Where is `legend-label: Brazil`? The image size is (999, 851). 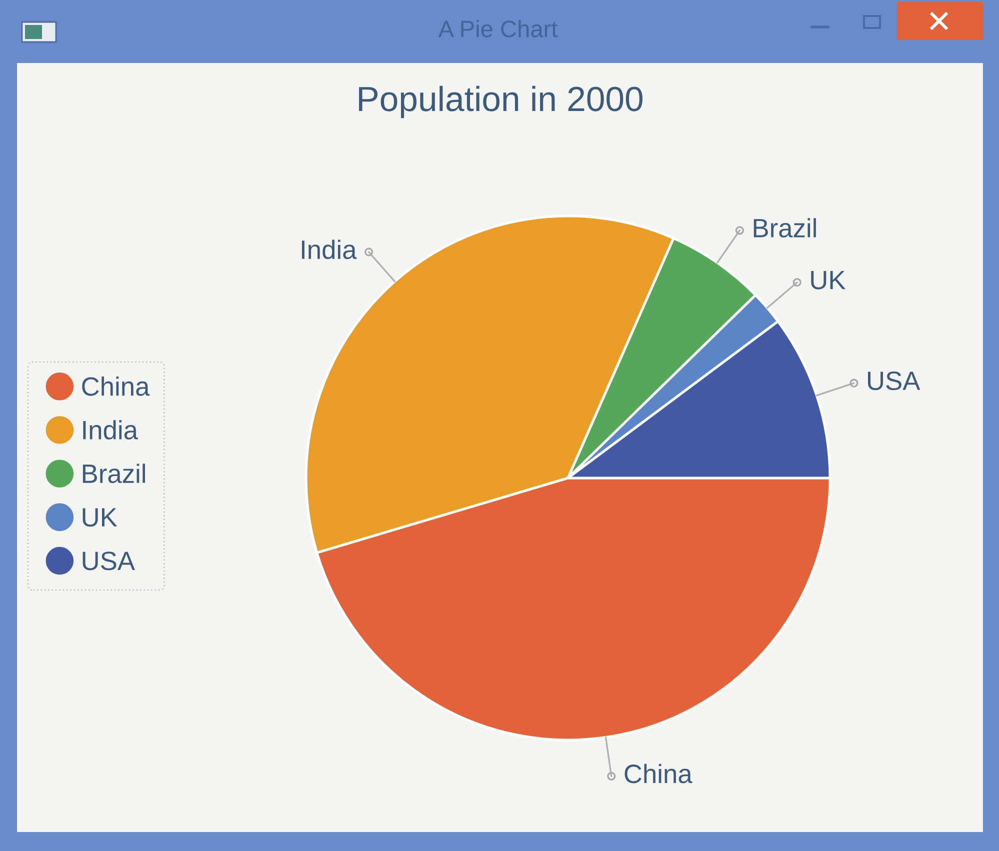 legend-label: Brazil is located at coordinates (113, 474).